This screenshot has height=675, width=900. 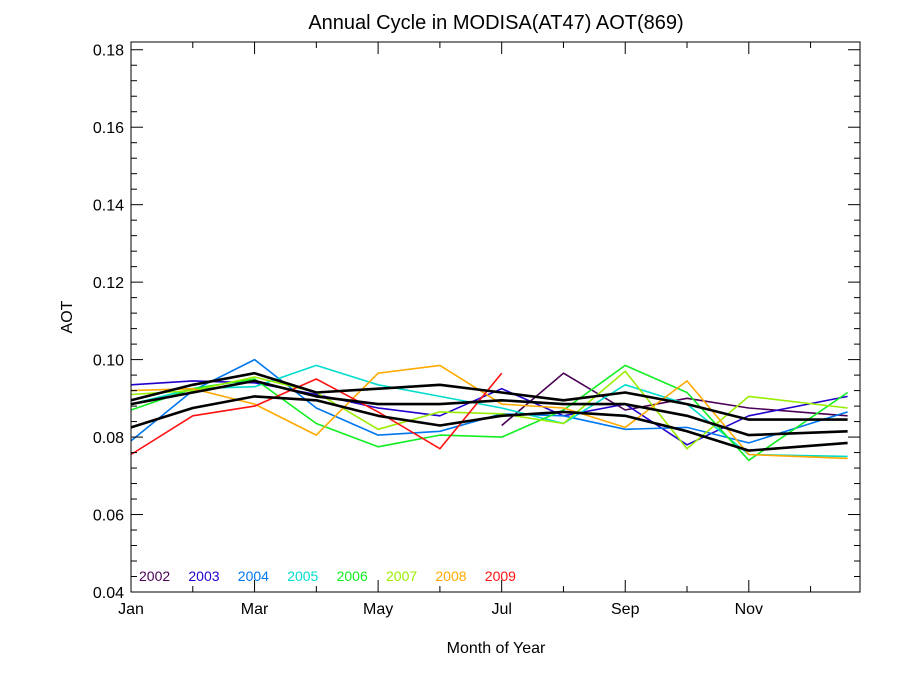 I want to click on legend: 2002 2003 2004 2005 2006 2007 2008 2009, so click(x=327, y=576).